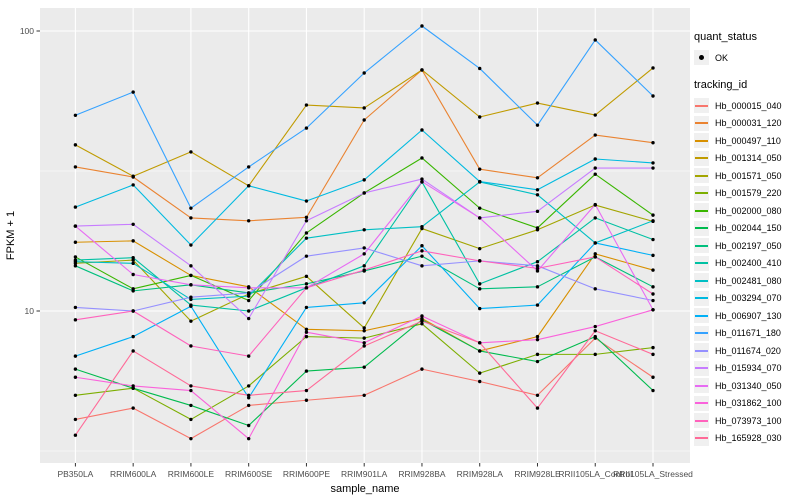 The width and height of the screenshot is (800, 500). I want to click on legend-item-Hb_001579_220: Hb_001579_220, so click(747, 193).